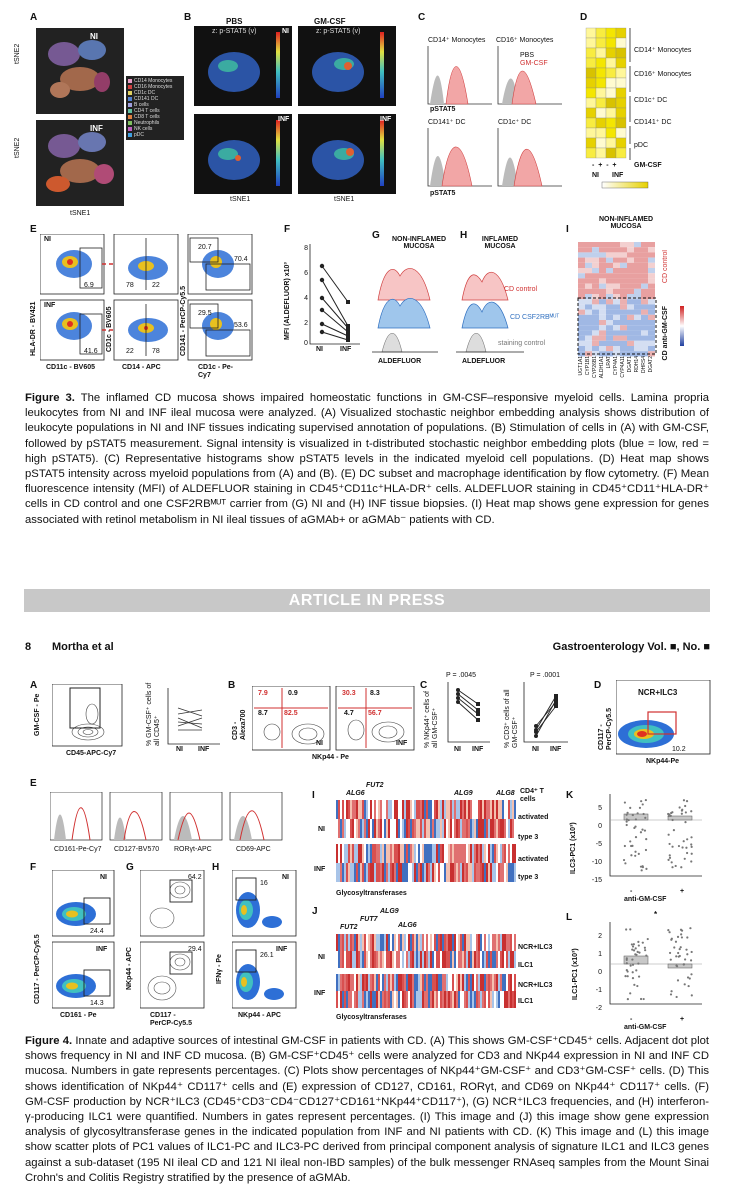 The width and height of the screenshot is (734, 1200). Describe the element at coordinates (34, 685) in the screenshot. I see `panel-label-4a: A` at that location.